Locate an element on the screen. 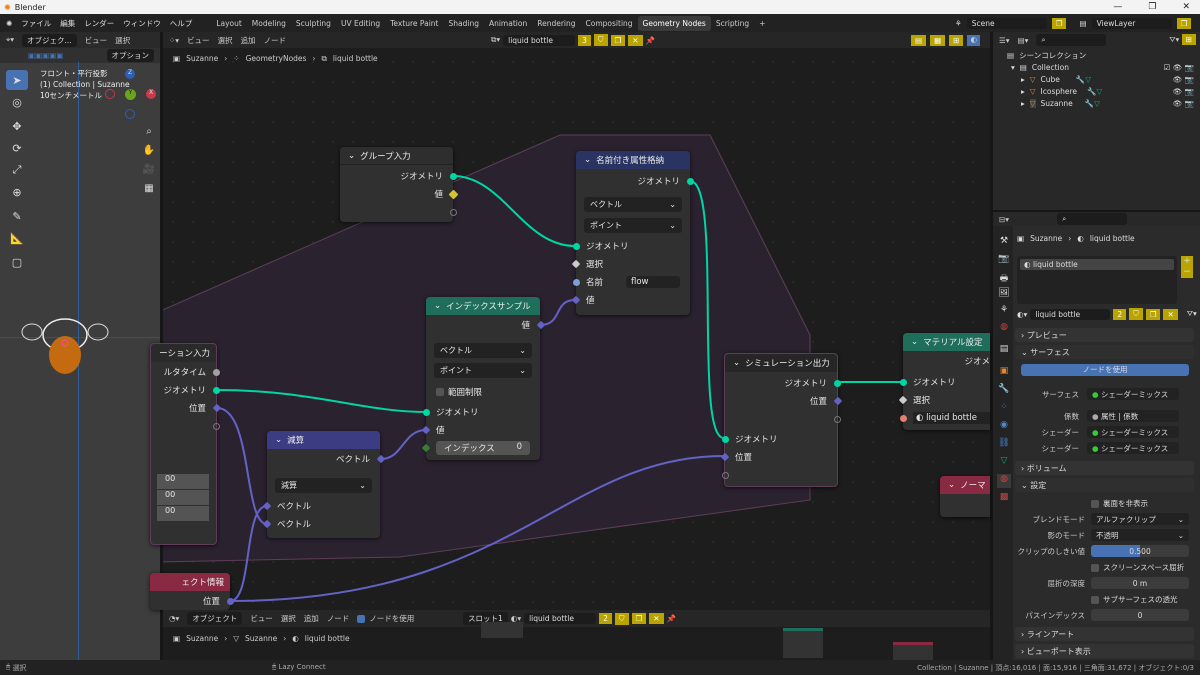 Image resolution: width=1200 pixels, height=675 pixels. node-header: ⌄ 減算 is located at coordinates (323, 440).